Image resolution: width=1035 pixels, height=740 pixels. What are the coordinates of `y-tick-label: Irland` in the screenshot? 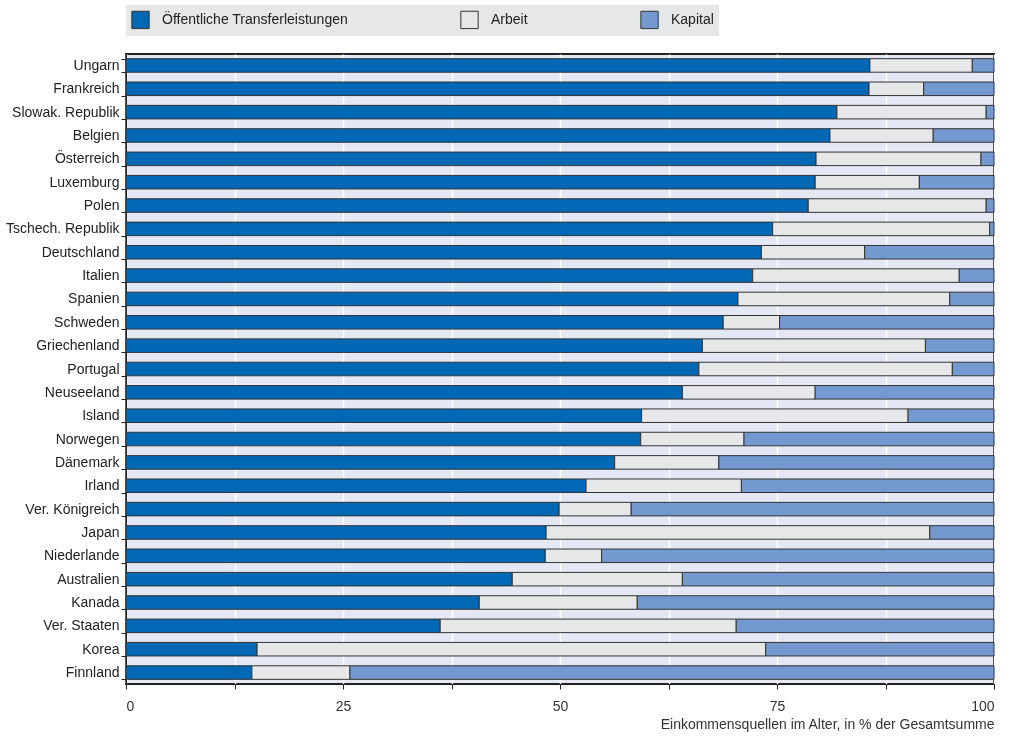 It's located at (102, 485).